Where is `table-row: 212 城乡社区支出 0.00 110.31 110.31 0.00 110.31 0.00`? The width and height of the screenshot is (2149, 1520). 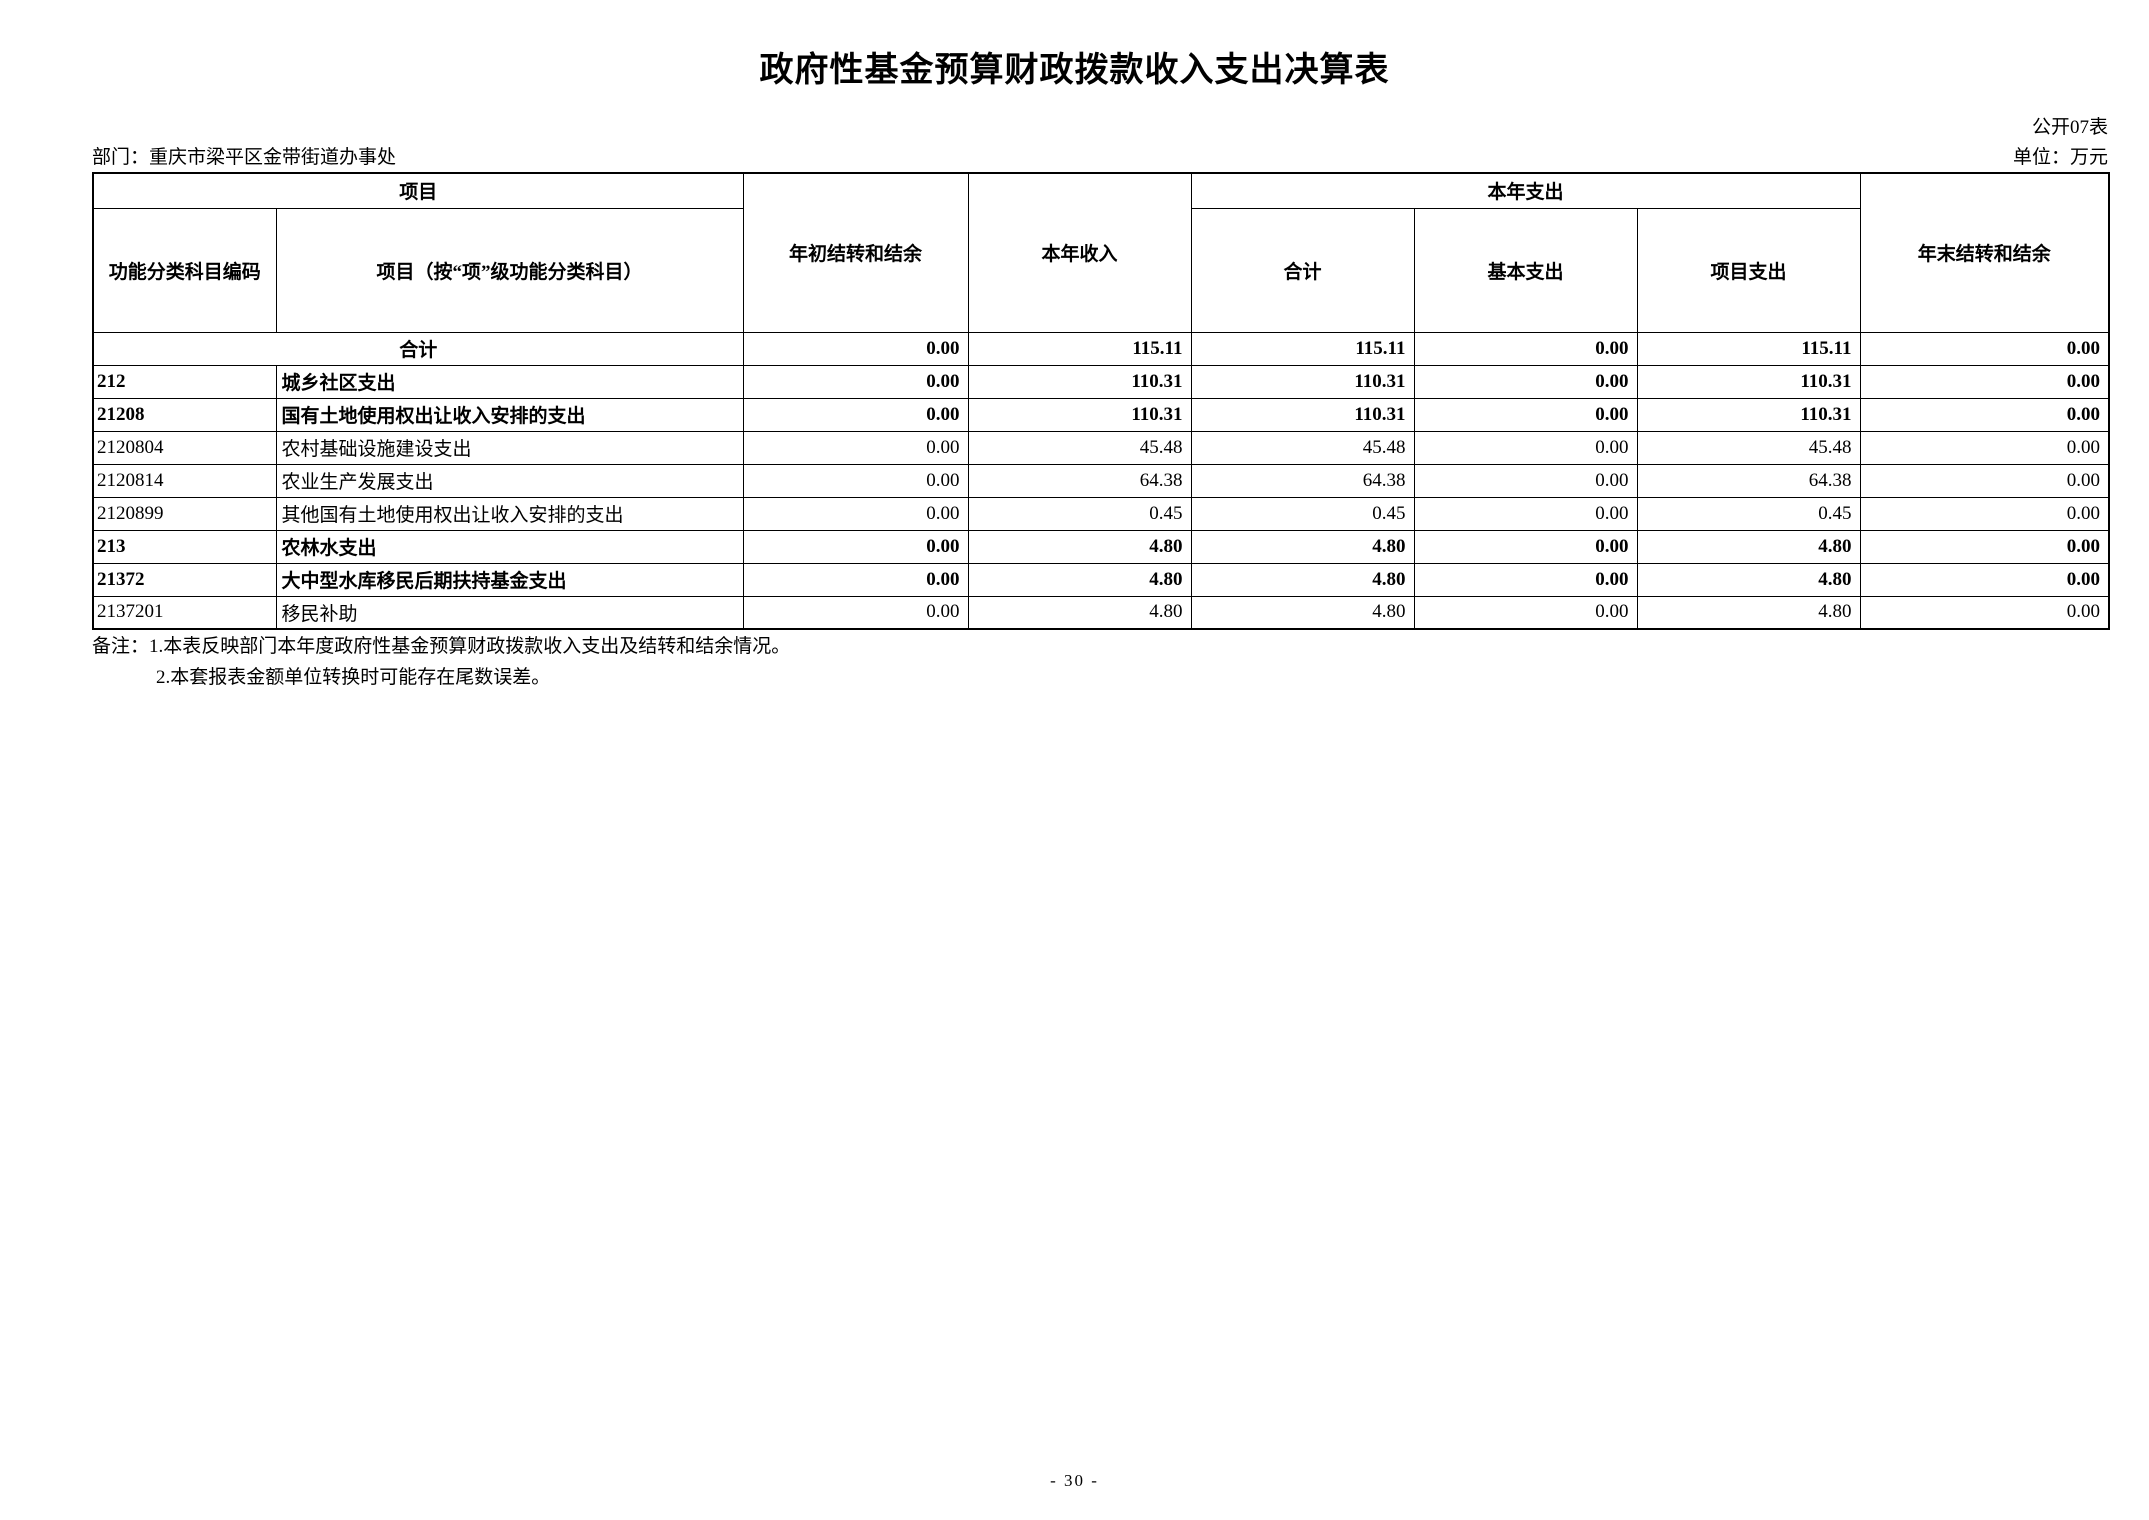 table-row: 212 城乡社区支出 0.00 110.31 110.31 0.00 110.31 0.00 is located at coordinates (1101, 381).